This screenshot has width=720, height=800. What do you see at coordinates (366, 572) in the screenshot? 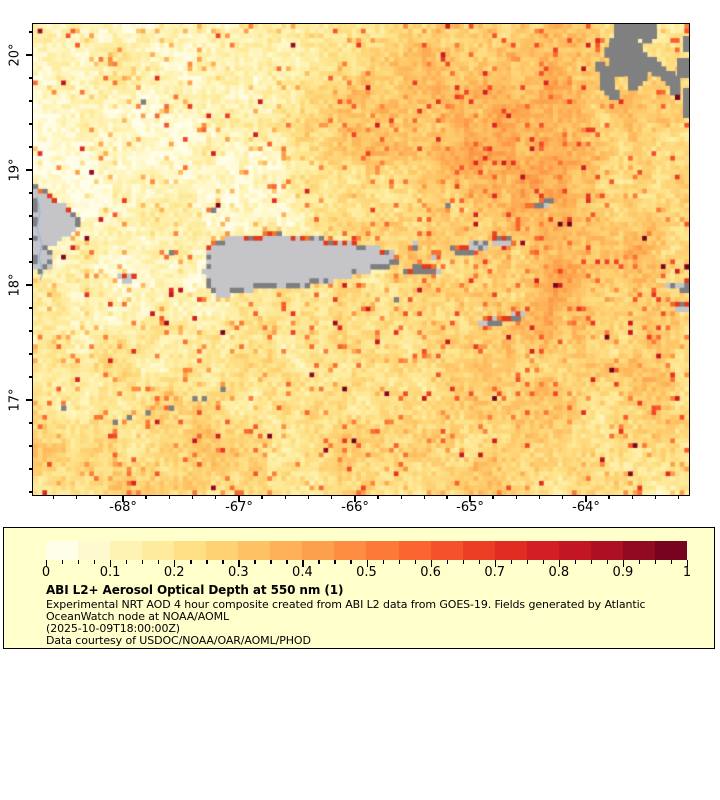
I see `colorbar-tick-label: 0.5` at bounding box center [366, 572].